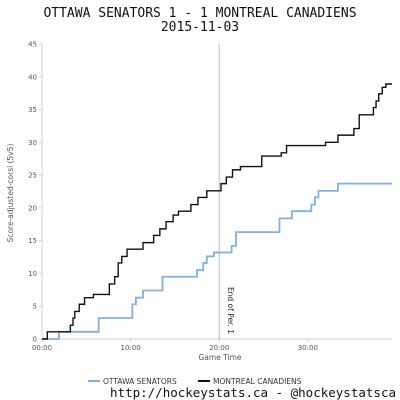 The image size is (400, 400). Describe the element at coordinates (308, 348) in the screenshot. I see `x-tick-label: 30:00` at that location.